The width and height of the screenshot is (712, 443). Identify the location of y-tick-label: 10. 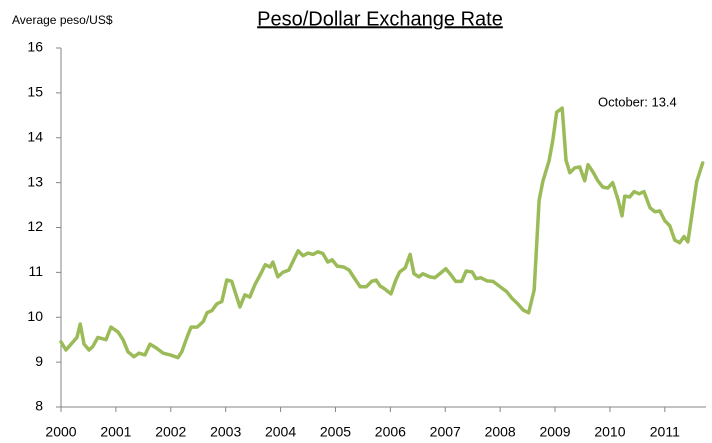
(35, 316).